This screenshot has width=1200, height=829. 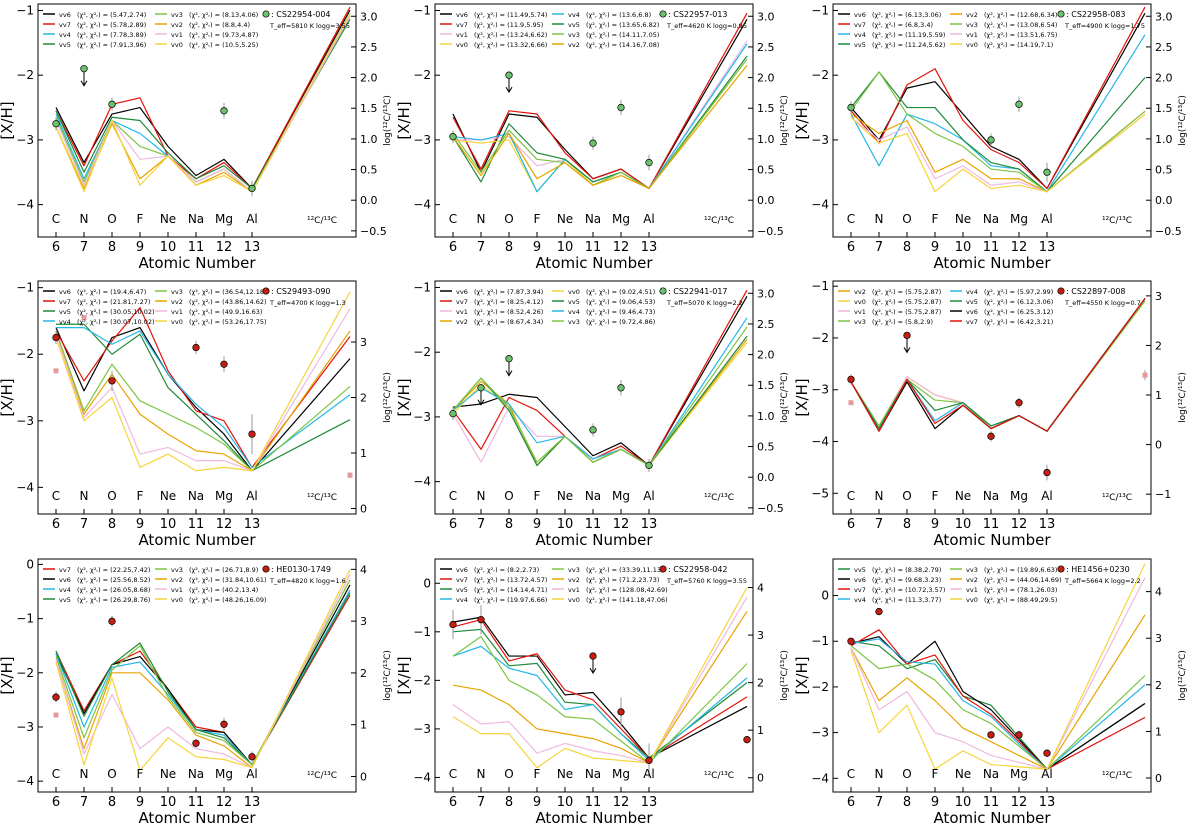 What do you see at coordinates (506, 570) in the screenshot?
I see `legend-chi-vv6: (χ², χ²ᵣ) = (8.2,2.73)` at bounding box center [506, 570].